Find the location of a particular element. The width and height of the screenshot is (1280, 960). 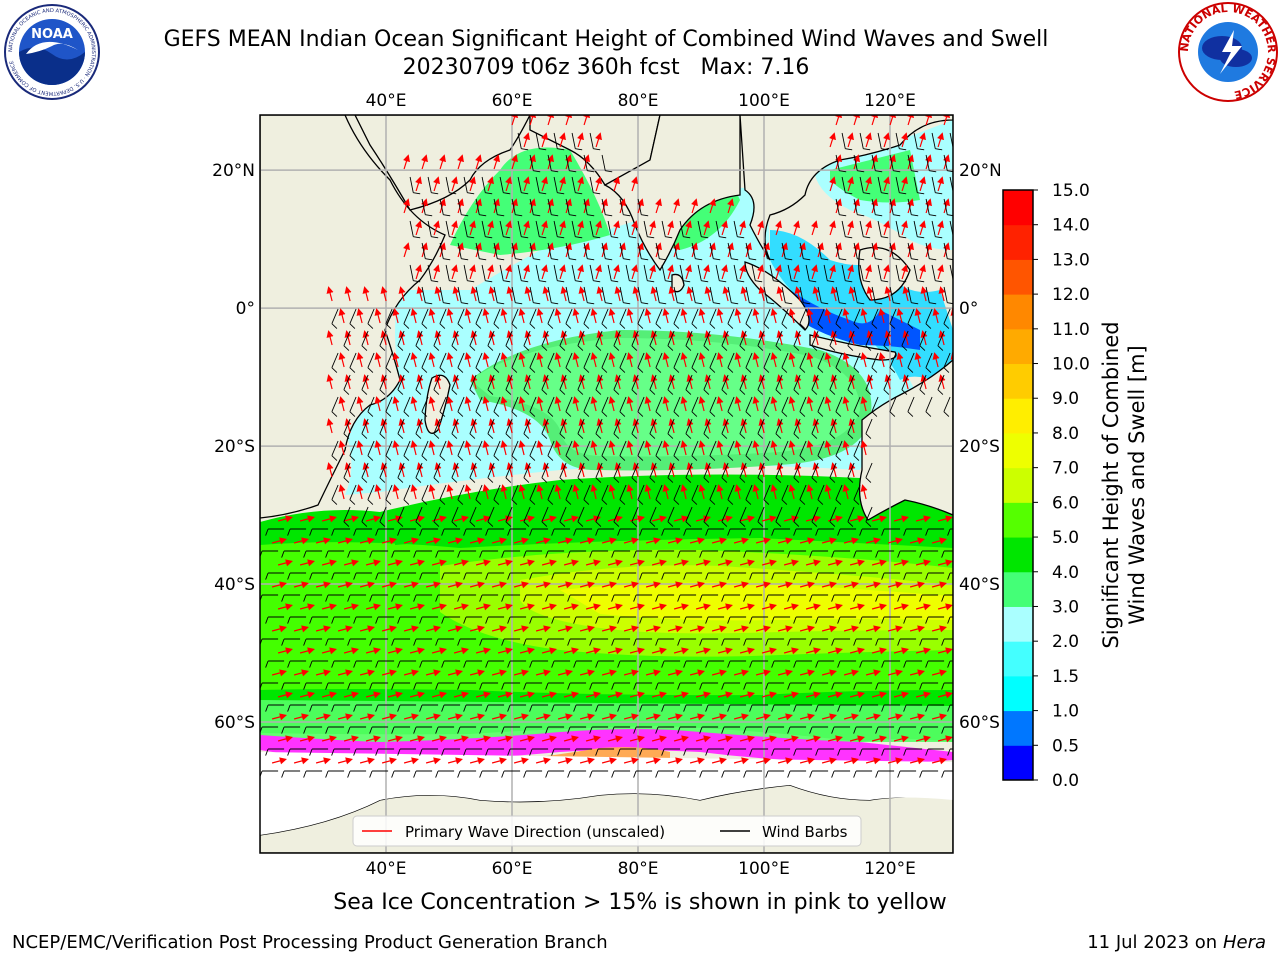

colorbar-tick: 13.0 is located at coordinates (1071, 260).